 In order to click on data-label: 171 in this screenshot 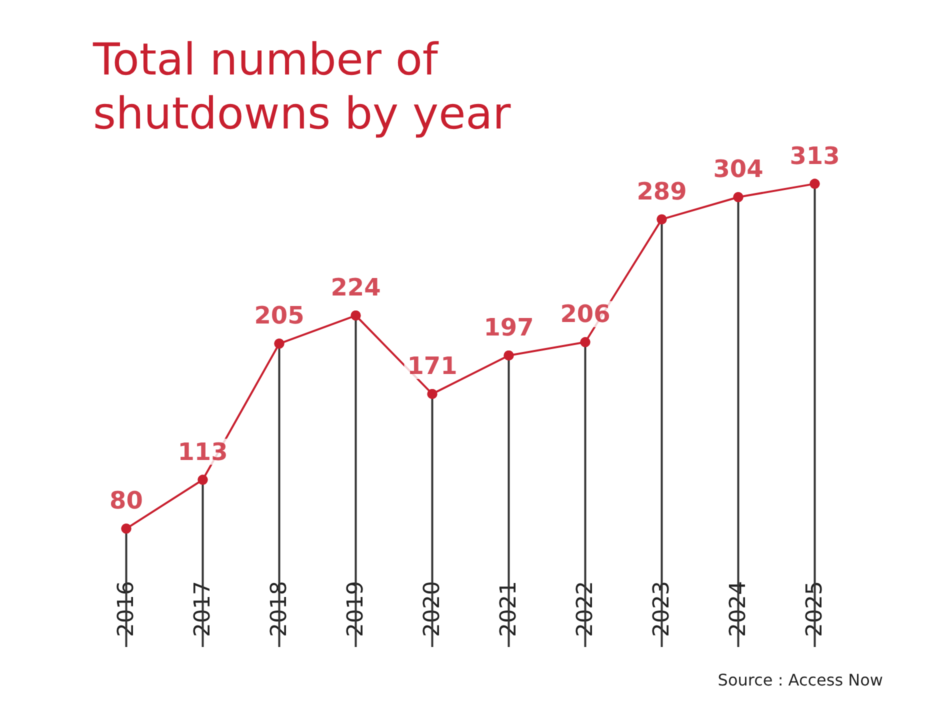, I will do `click(432, 366)`.